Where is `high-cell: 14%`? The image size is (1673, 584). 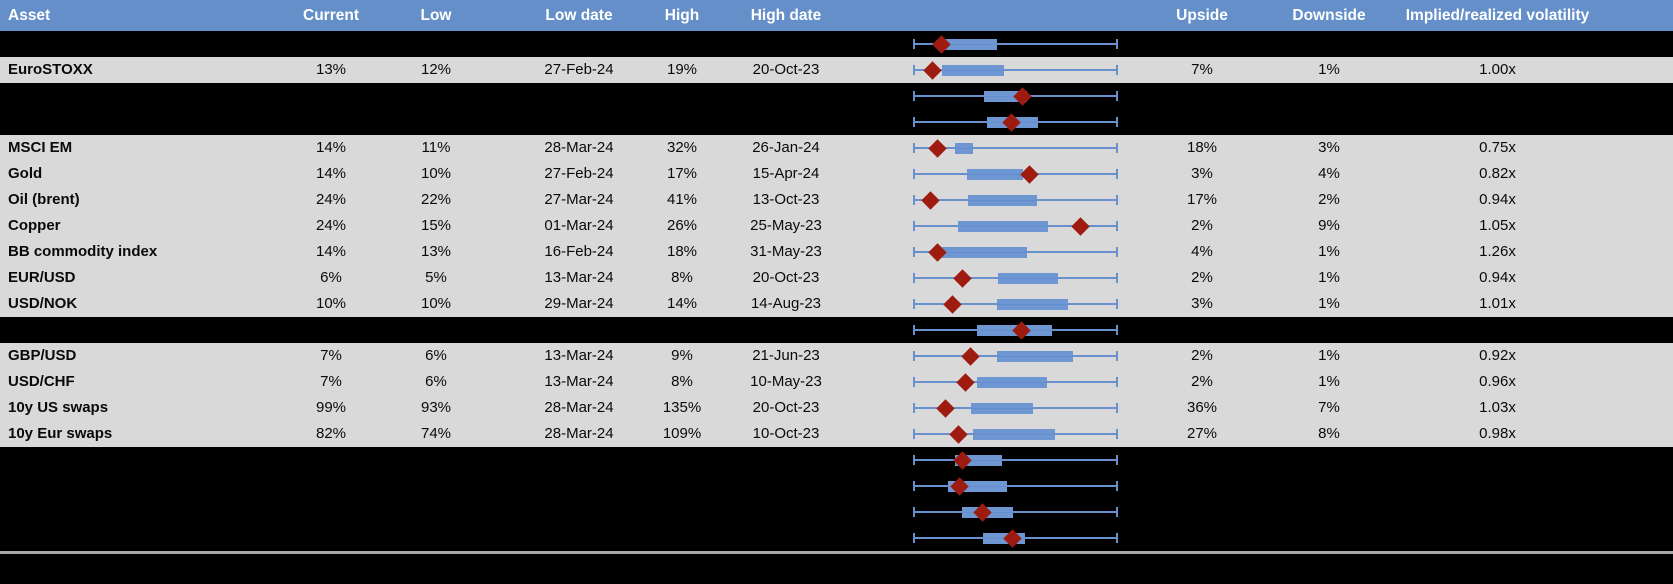
high-cell: 14% is located at coordinates (682, 303).